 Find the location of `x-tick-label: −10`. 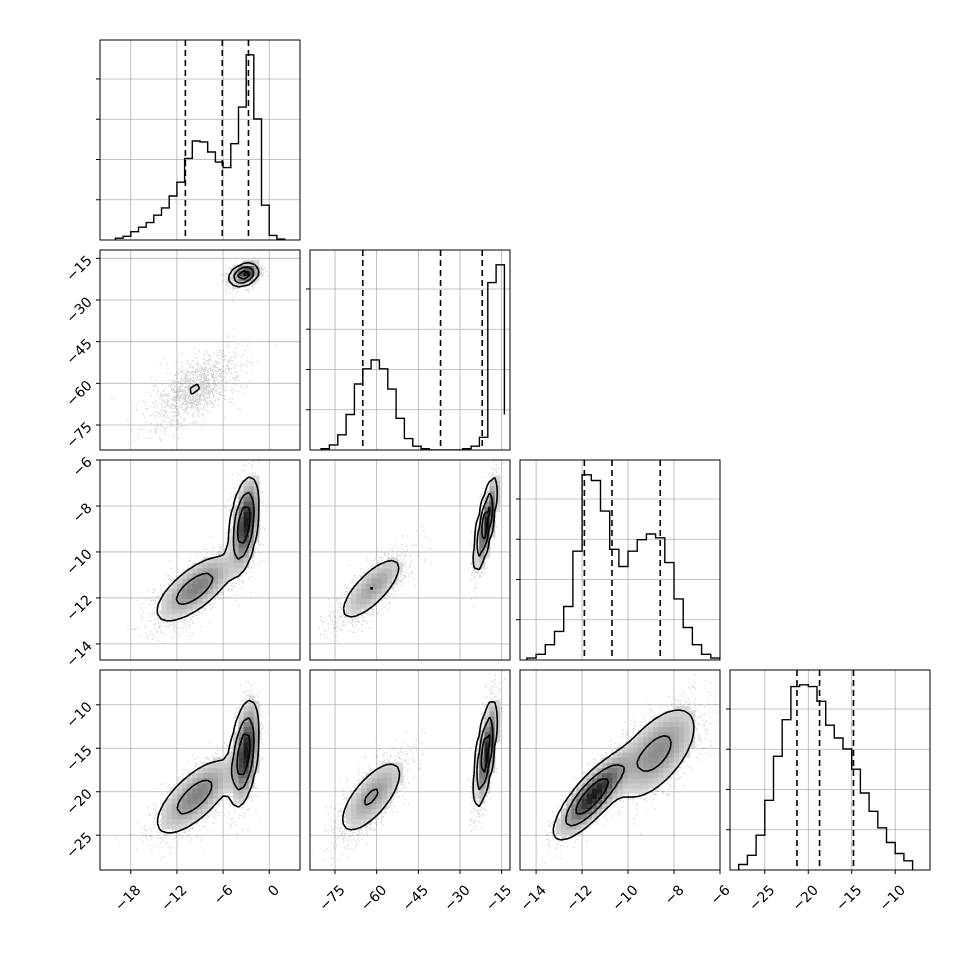

x-tick-label: −10 is located at coordinates (893, 898).